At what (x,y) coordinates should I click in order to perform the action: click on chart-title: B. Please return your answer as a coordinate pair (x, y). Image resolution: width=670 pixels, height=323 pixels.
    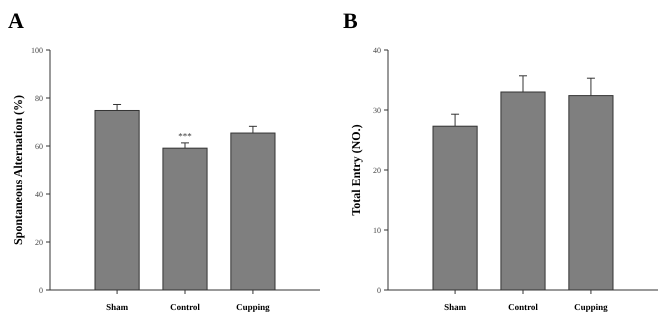
    Looking at the image, I should click on (350, 20).